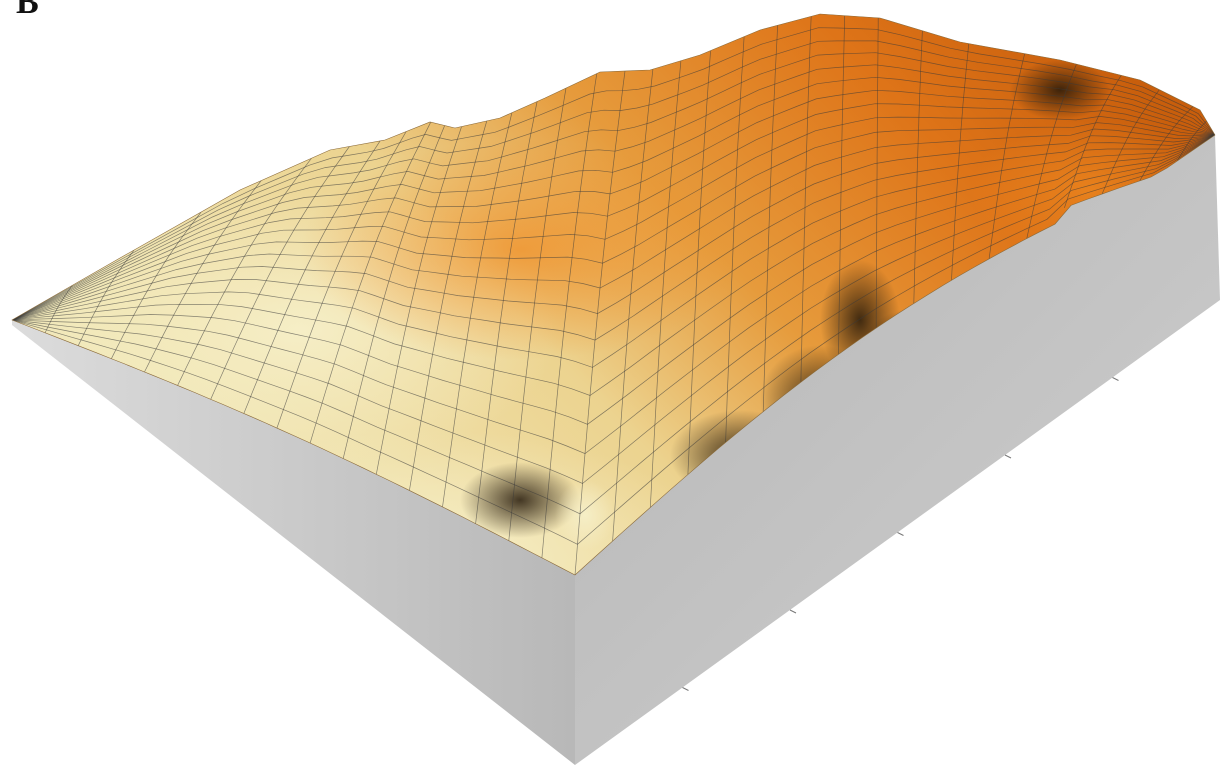 The width and height of the screenshot is (1220, 780). I want to click on panel-label: B, so click(27, 10).